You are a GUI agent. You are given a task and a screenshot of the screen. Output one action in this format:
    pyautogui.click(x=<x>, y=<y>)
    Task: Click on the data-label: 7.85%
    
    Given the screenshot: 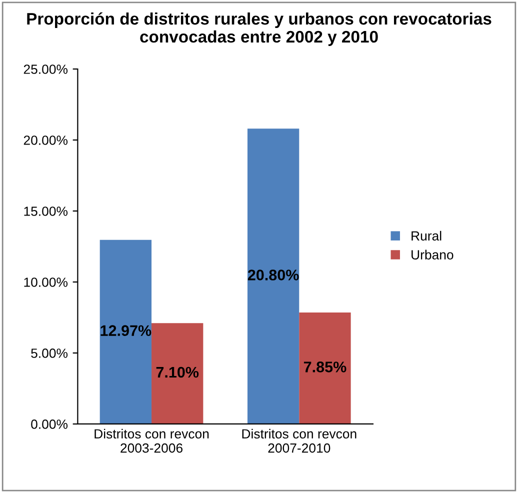 What is the action you would take?
    pyautogui.click(x=325, y=367)
    